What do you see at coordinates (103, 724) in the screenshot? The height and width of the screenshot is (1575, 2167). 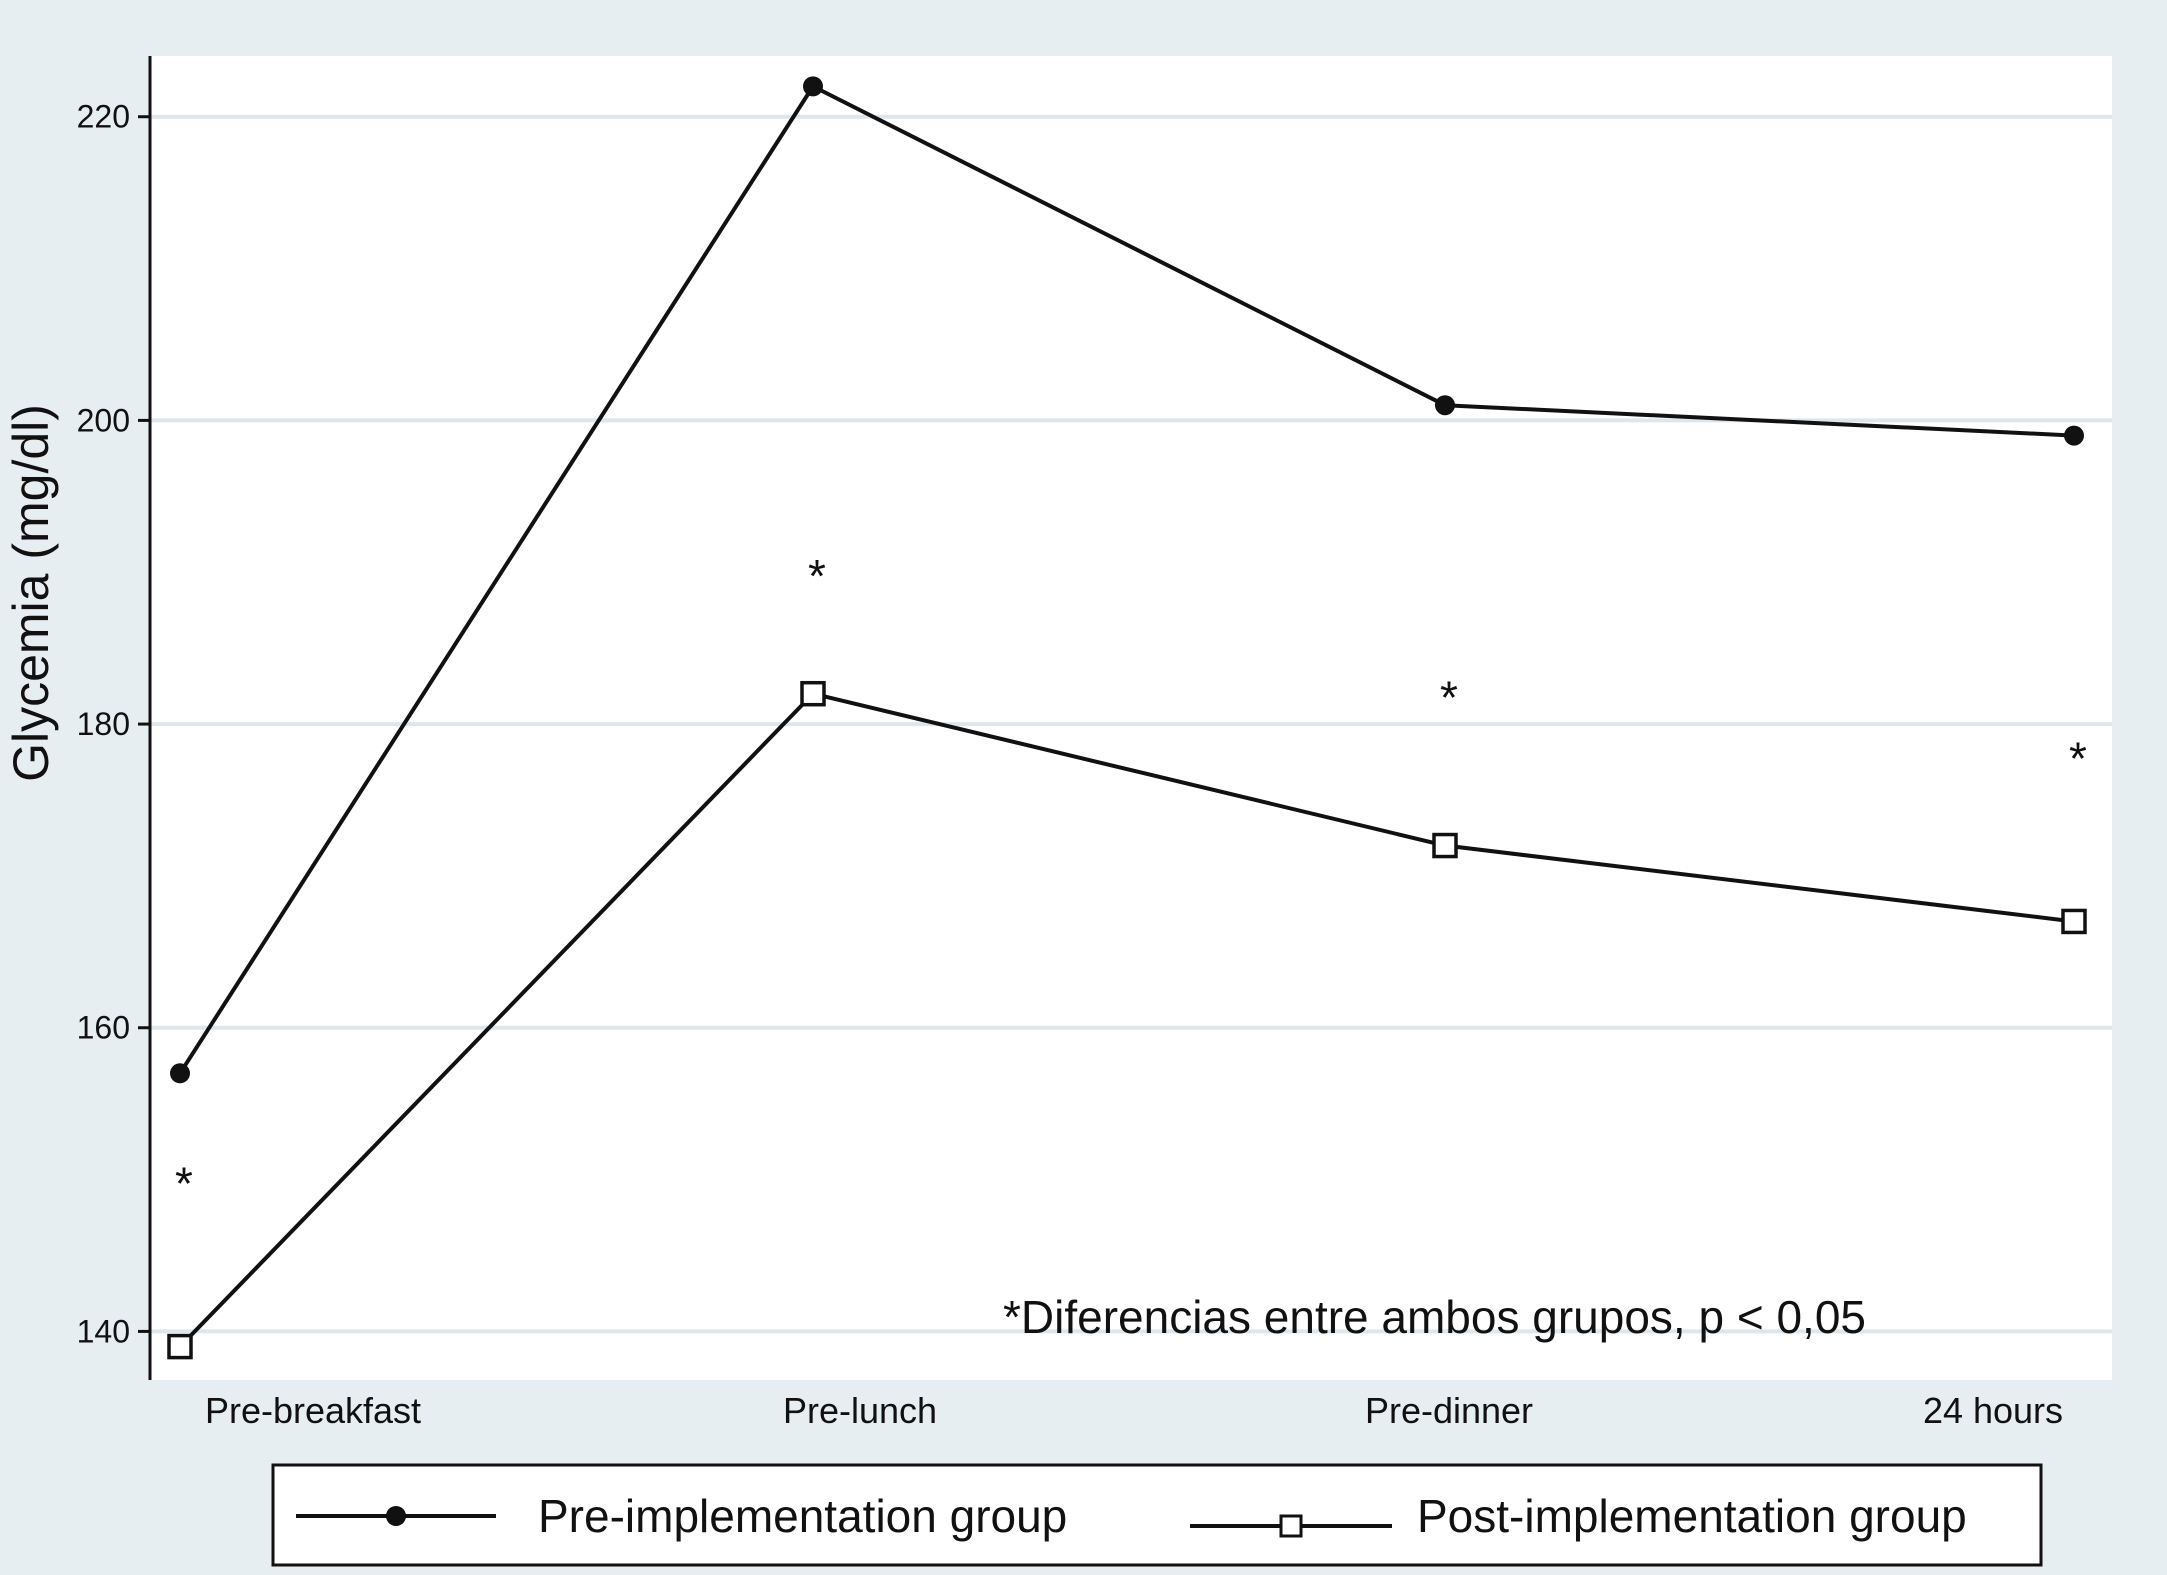 I see `y-tick-label: 180` at bounding box center [103, 724].